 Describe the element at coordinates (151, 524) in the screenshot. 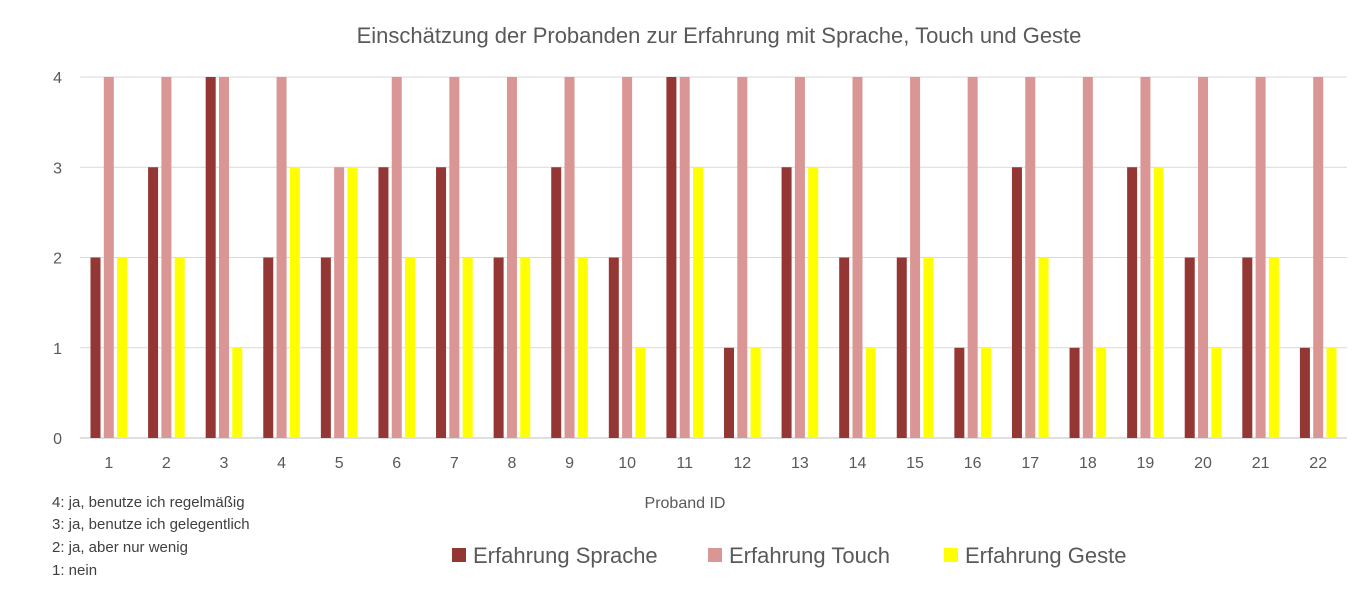

I see `scale-note-3: 3: ja, benutze ich gelegentlich` at that location.